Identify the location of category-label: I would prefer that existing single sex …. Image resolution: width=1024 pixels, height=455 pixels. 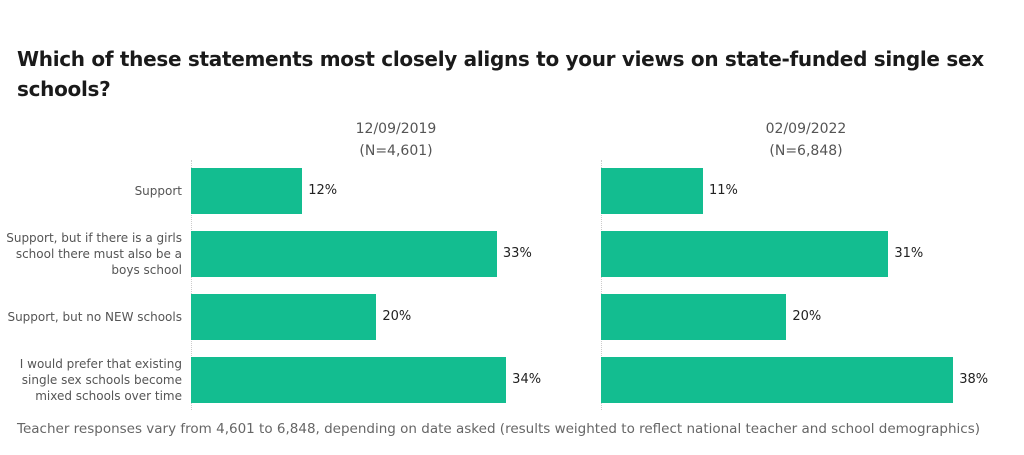
(100, 380).